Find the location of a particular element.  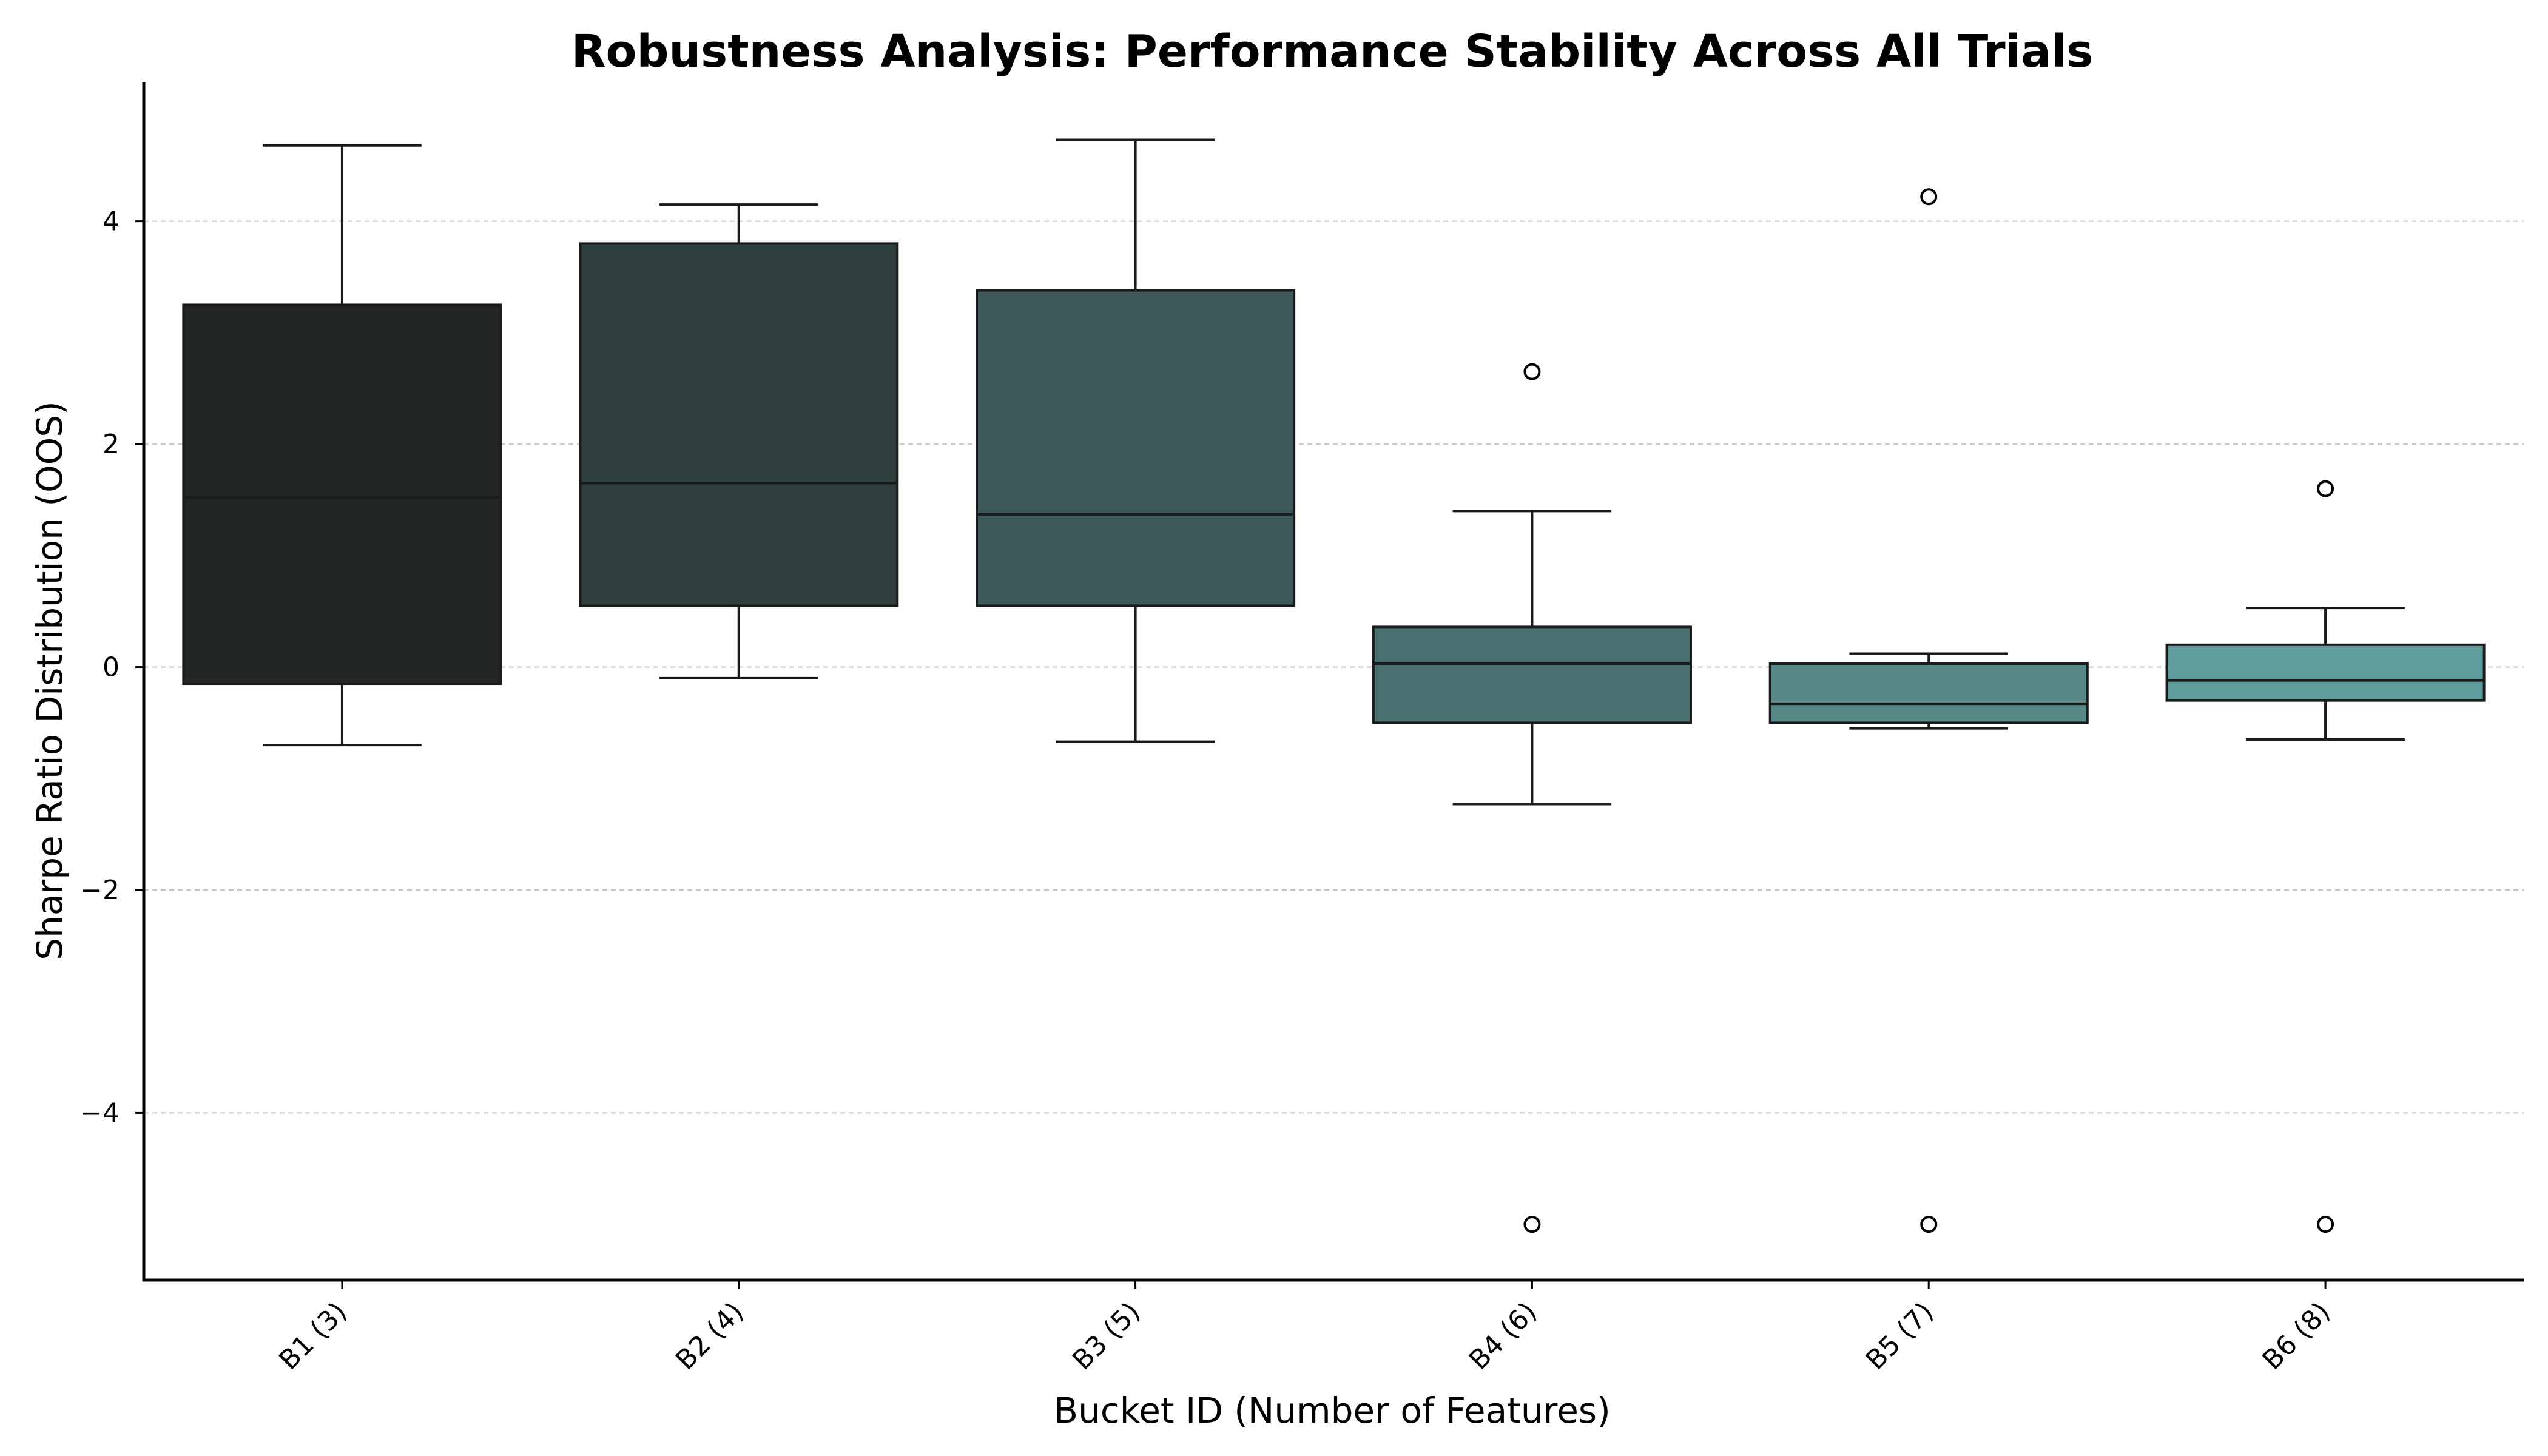

y-tick-label: 2 is located at coordinates (111, 444).